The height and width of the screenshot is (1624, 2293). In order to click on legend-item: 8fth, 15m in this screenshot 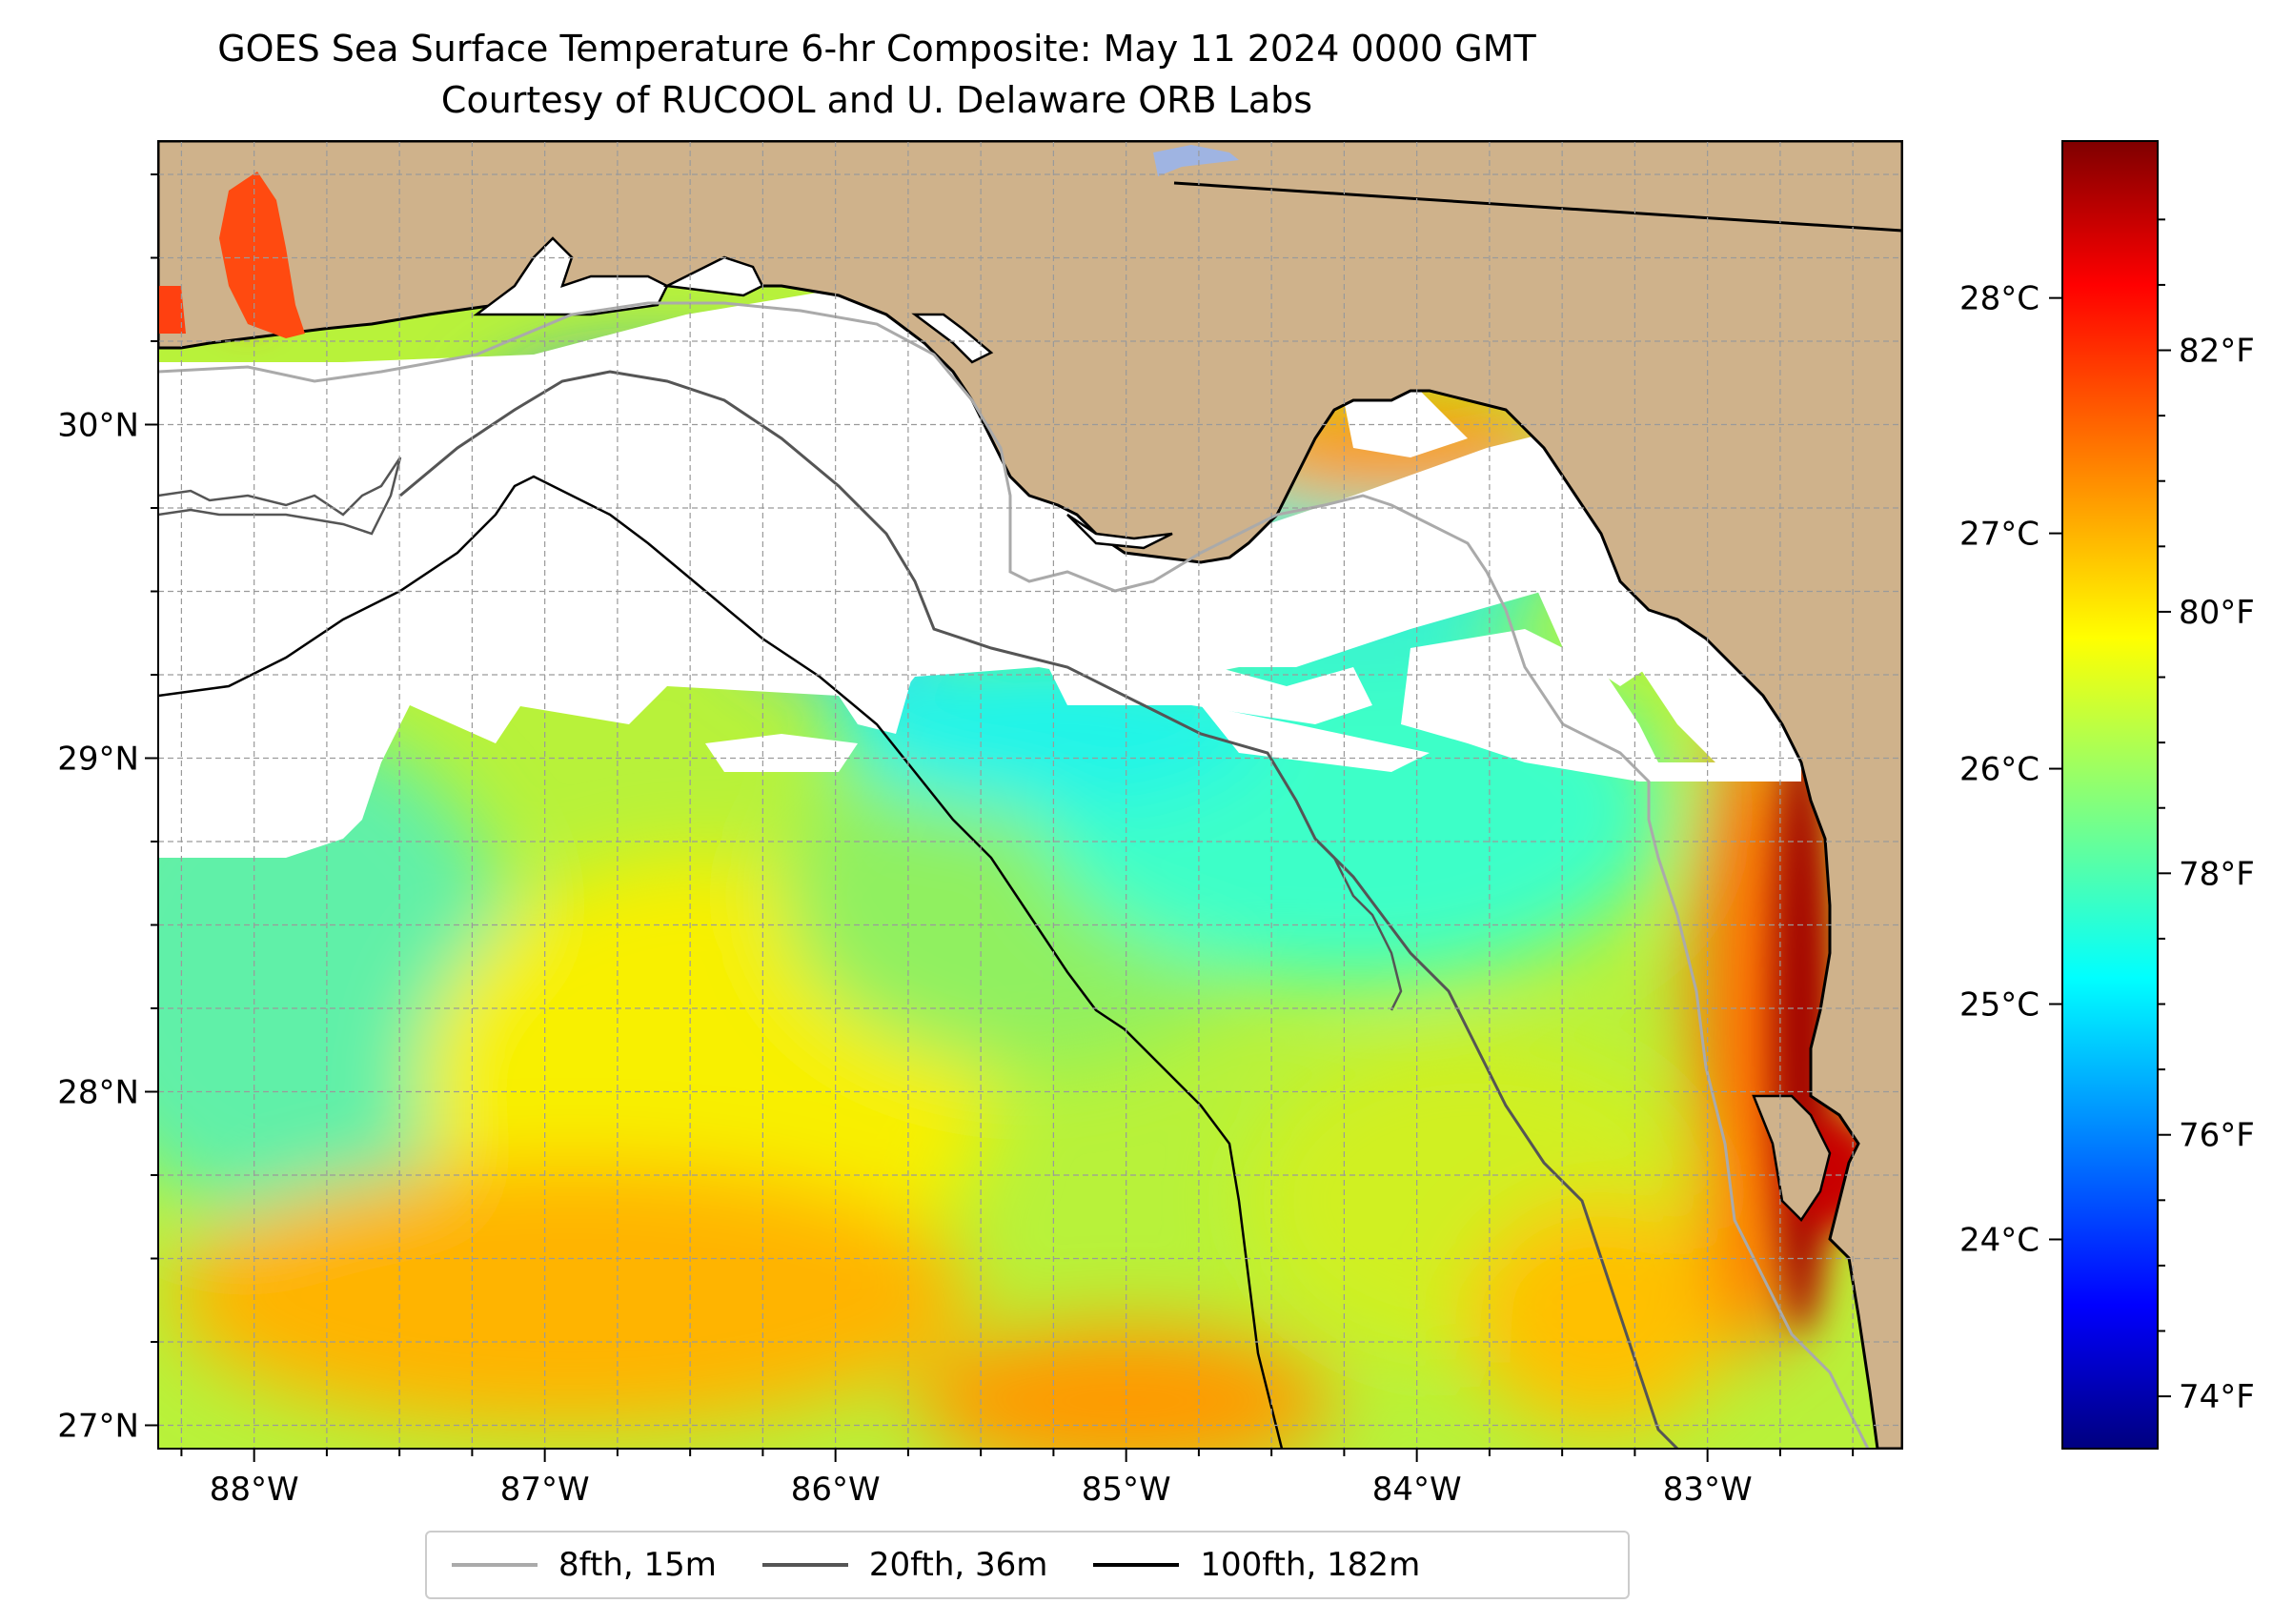, I will do `click(585, 1565)`.